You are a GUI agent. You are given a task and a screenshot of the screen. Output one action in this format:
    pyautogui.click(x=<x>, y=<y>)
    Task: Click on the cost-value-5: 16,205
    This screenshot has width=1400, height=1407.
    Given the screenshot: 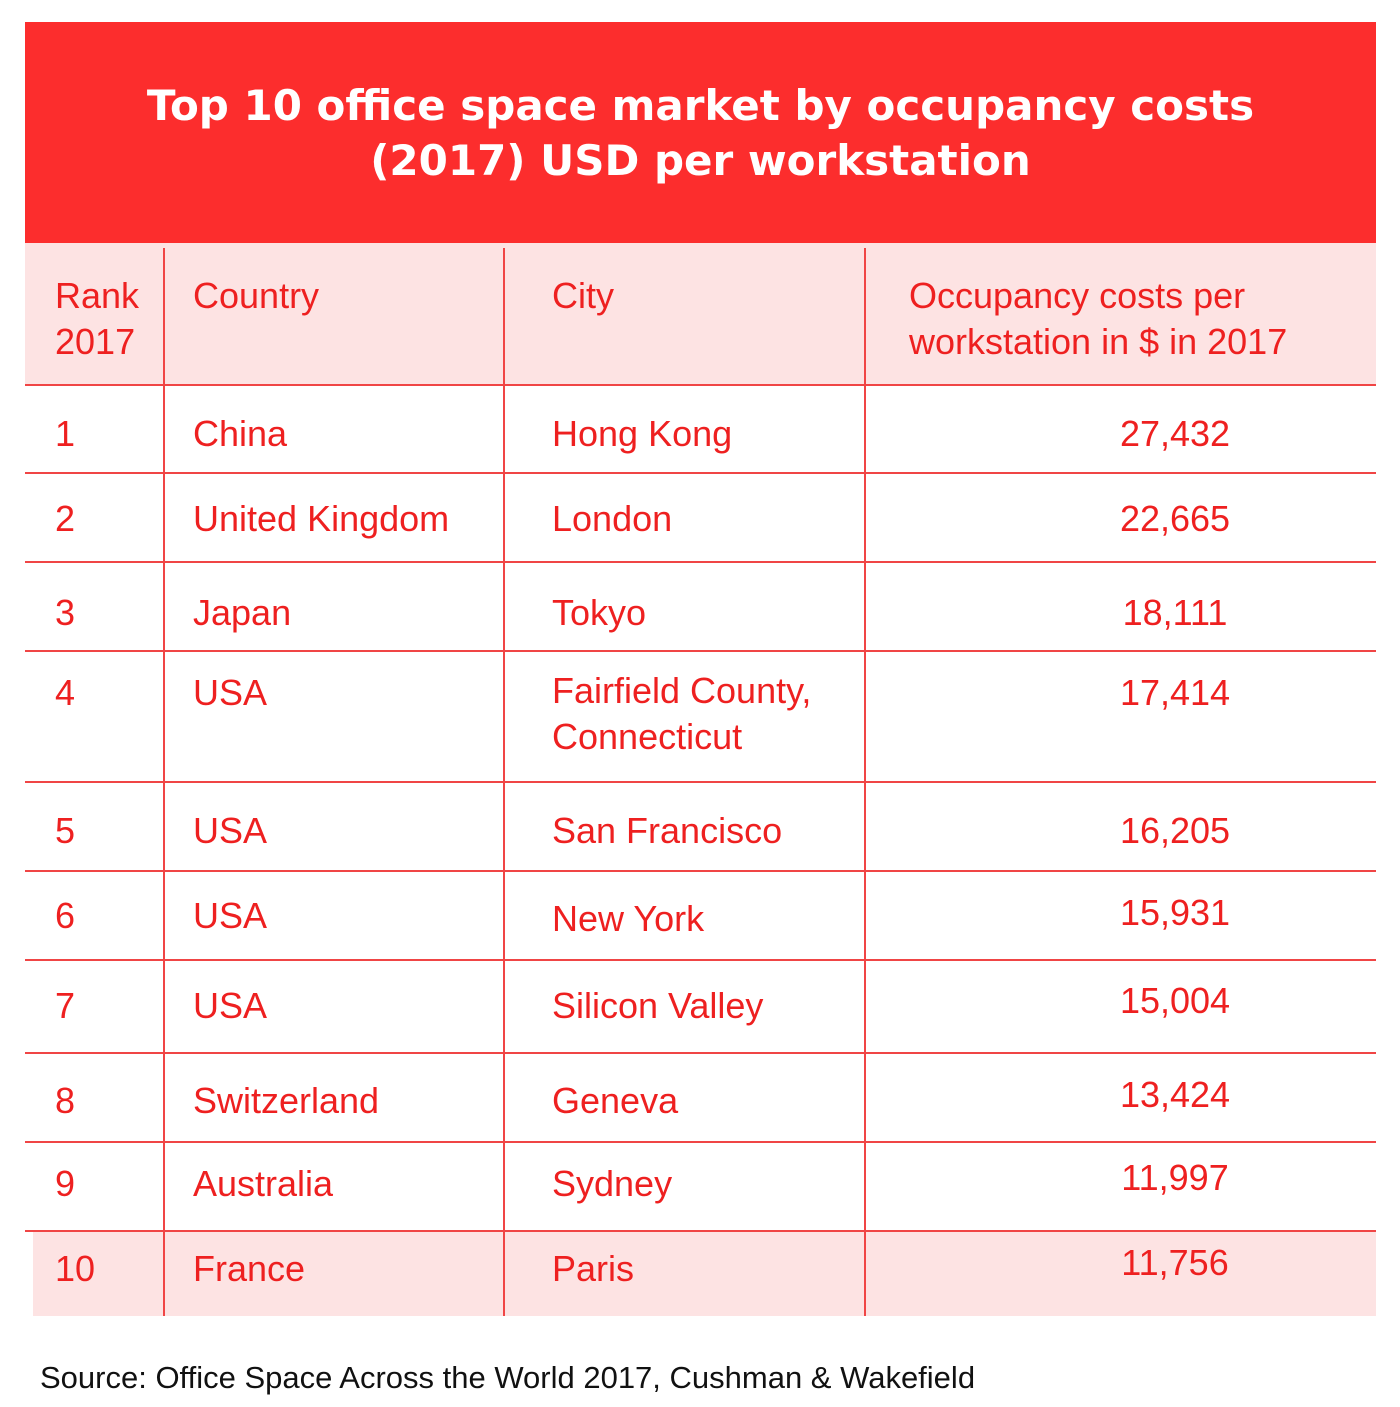 What is the action you would take?
    pyautogui.click(x=1175, y=830)
    